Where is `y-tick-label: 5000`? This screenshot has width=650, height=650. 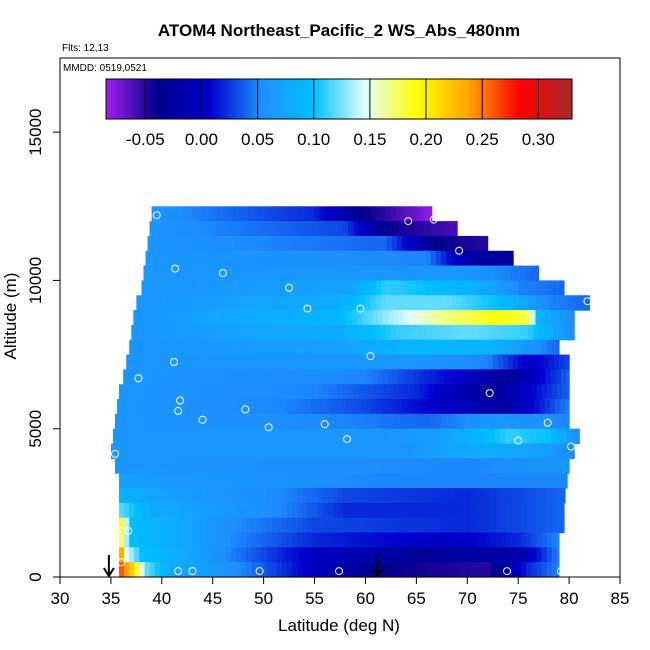
y-tick-label: 5000 is located at coordinates (35, 429).